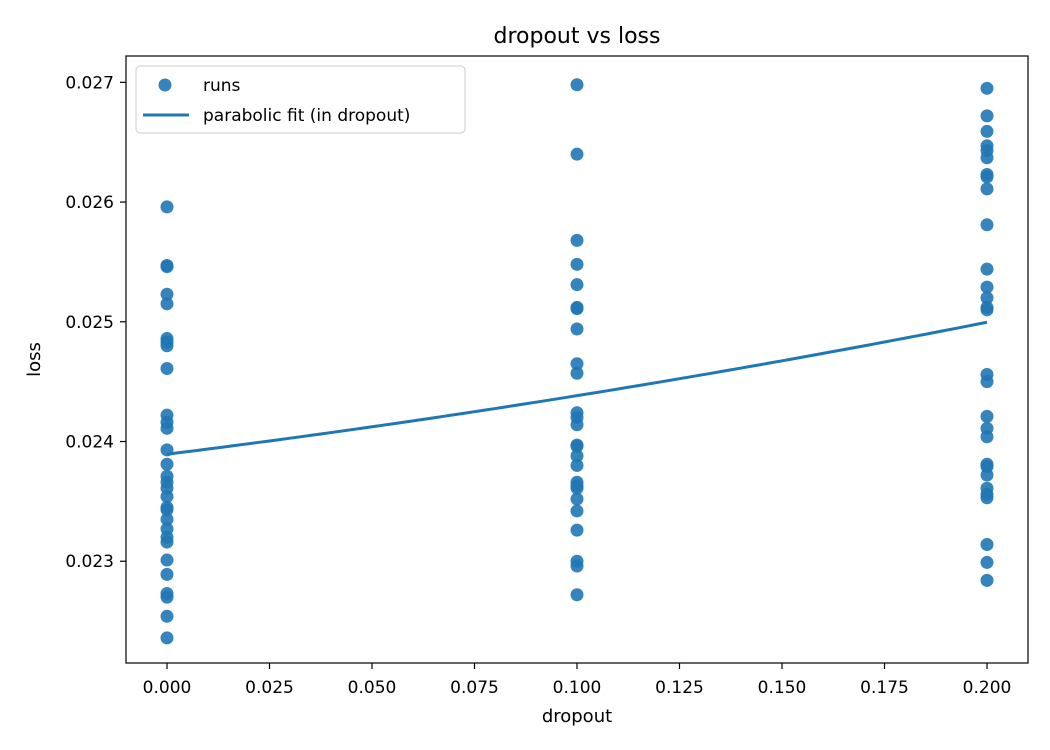 The image size is (1050, 750). What do you see at coordinates (165, 85) in the screenshot?
I see `legend-marker-runs` at bounding box center [165, 85].